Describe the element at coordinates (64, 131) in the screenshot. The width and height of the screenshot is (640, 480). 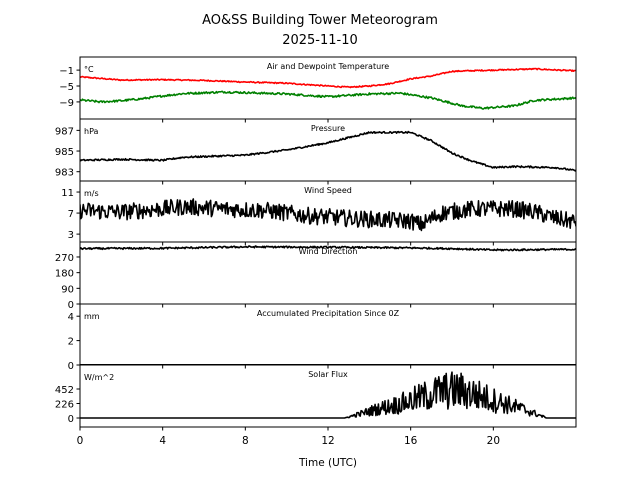
I see `y-tick-label: 987` at that location.